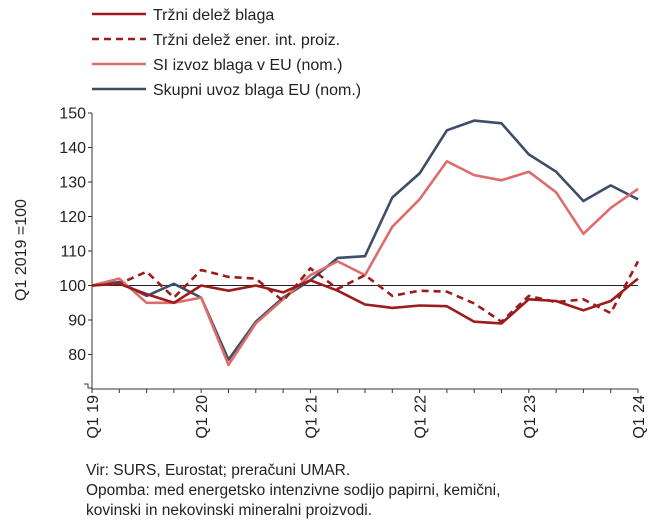 This screenshot has height=532, width=650. What do you see at coordinates (88, 386) in the screenshot?
I see `axis-break-marker` at bounding box center [88, 386].